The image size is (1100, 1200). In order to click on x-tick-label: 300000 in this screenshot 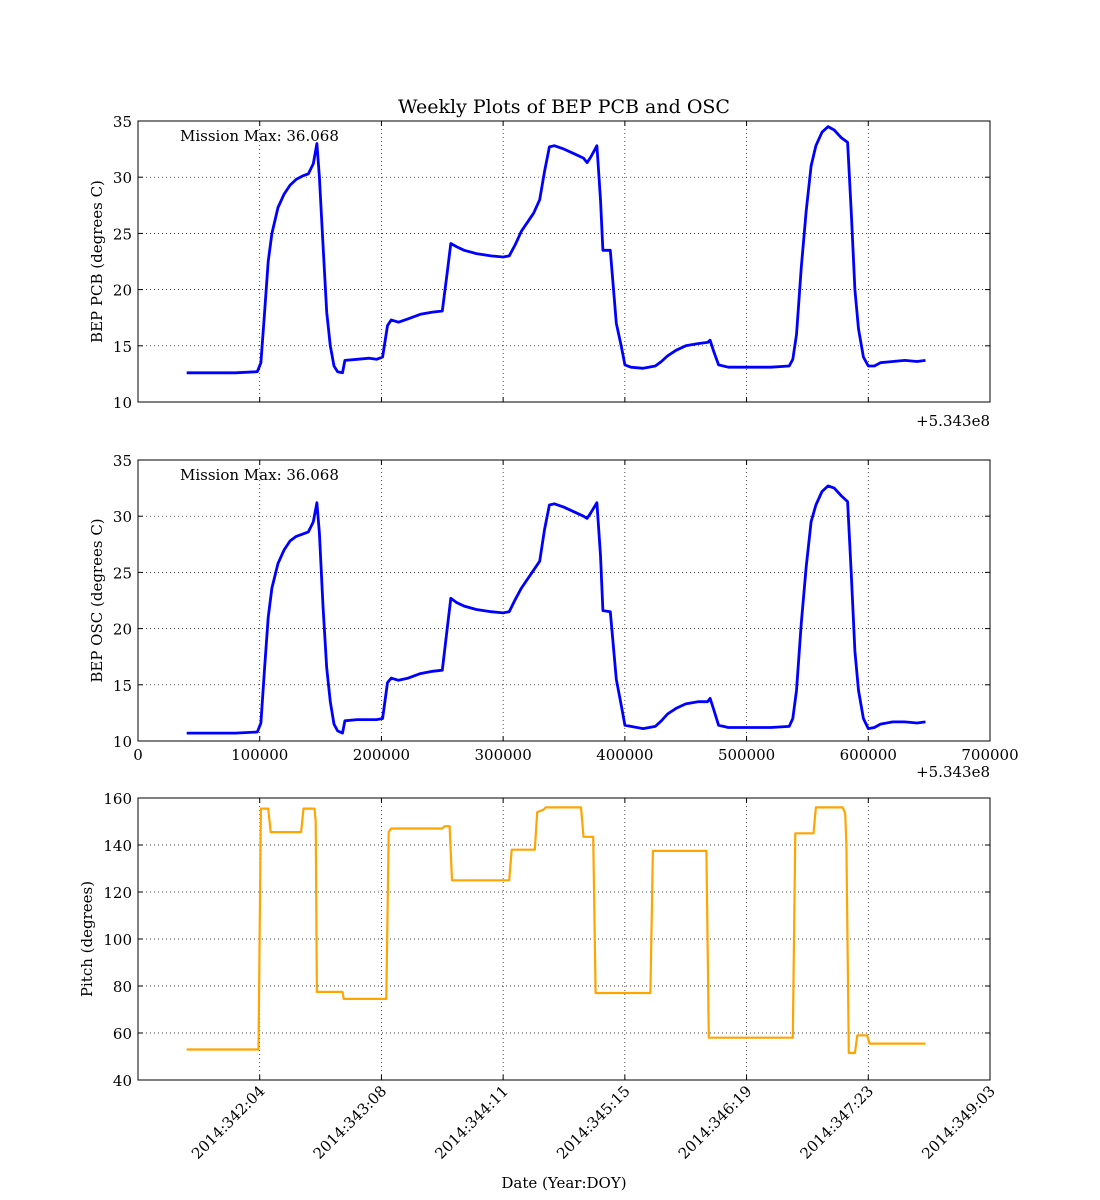, I will do `click(503, 755)`.